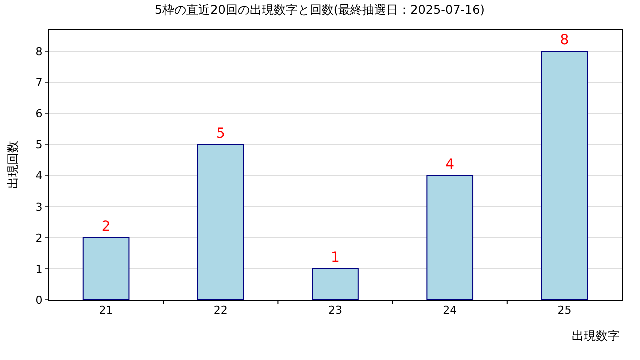 The image size is (640, 360). I want to click on x-tick-label: 22, so click(221, 311).